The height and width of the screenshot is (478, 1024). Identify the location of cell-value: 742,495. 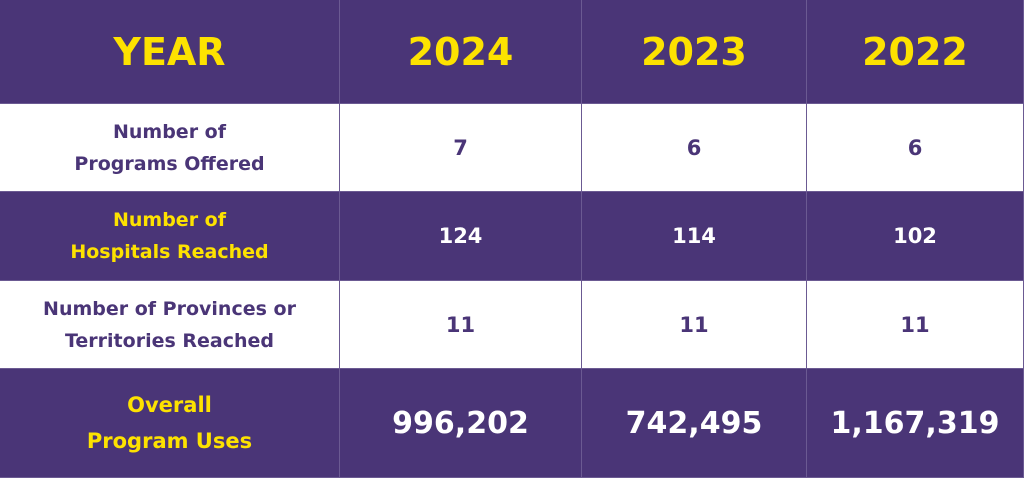
(694, 423).